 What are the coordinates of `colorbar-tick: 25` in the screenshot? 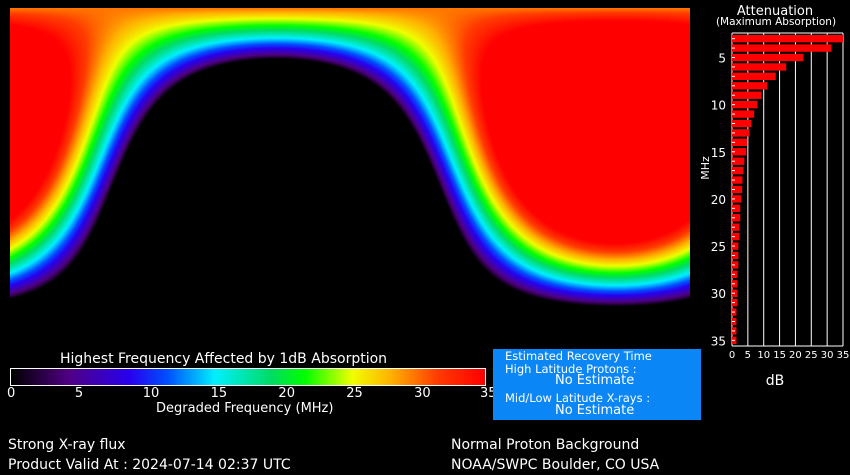 It's located at (354, 393).